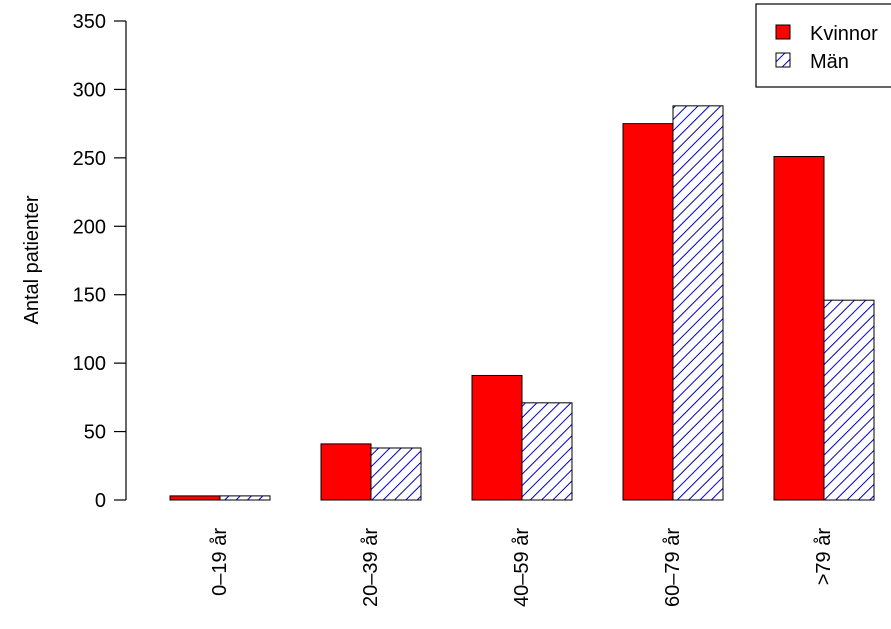 The width and height of the screenshot is (891, 629). What do you see at coordinates (783, 32) in the screenshot?
I see `legend-swatch-kvinnor` at bounding box center [783, 32].